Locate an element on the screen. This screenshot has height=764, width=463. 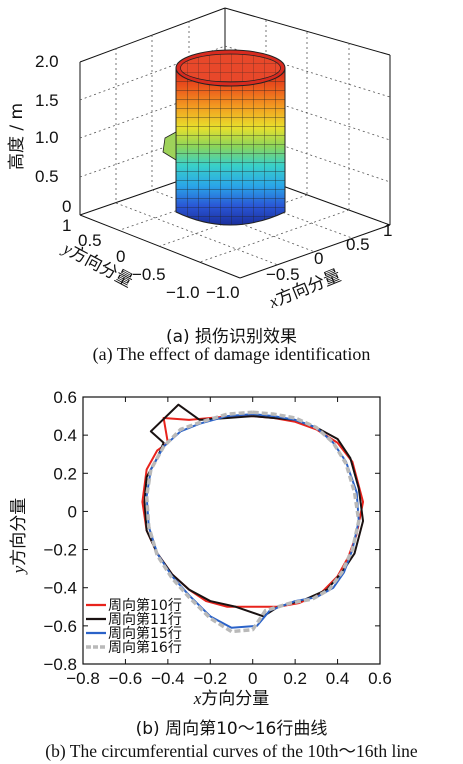
legend-entry: 周向第11行 is located at coordinates (145, 619).